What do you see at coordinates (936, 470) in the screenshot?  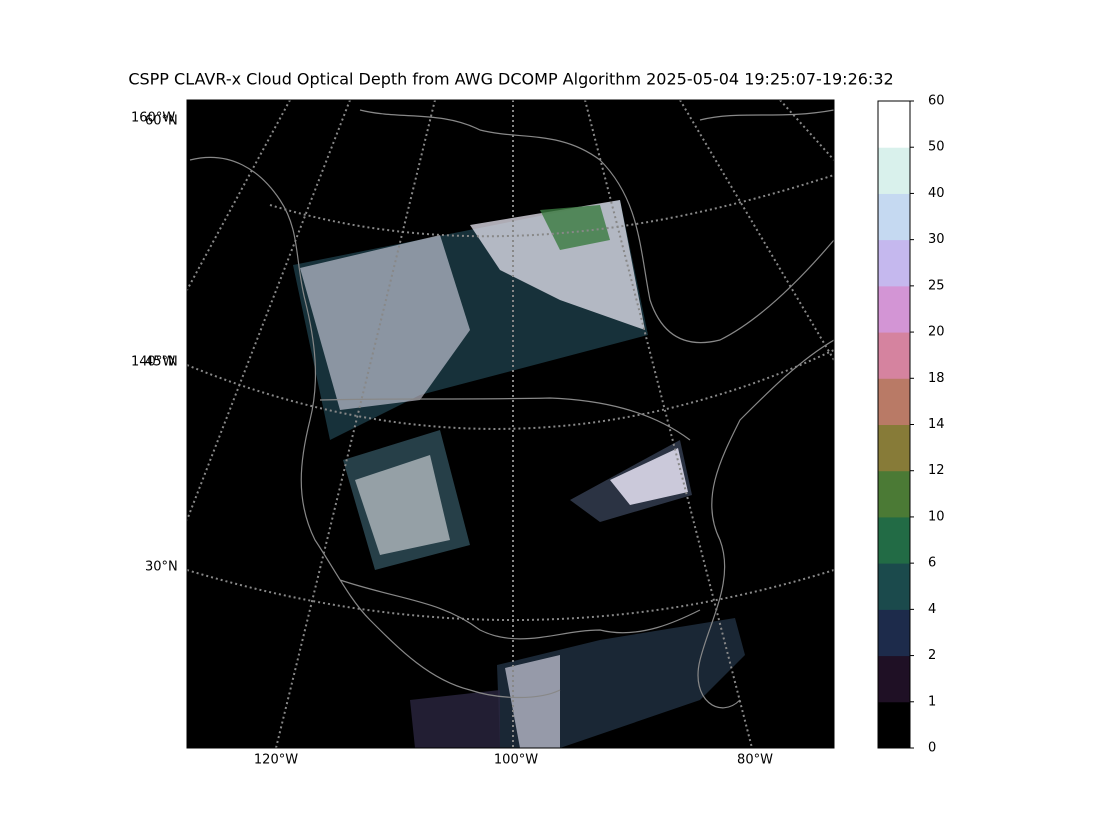 I see `colorbar-tick-label: 12` at bounding box center [936, 470].